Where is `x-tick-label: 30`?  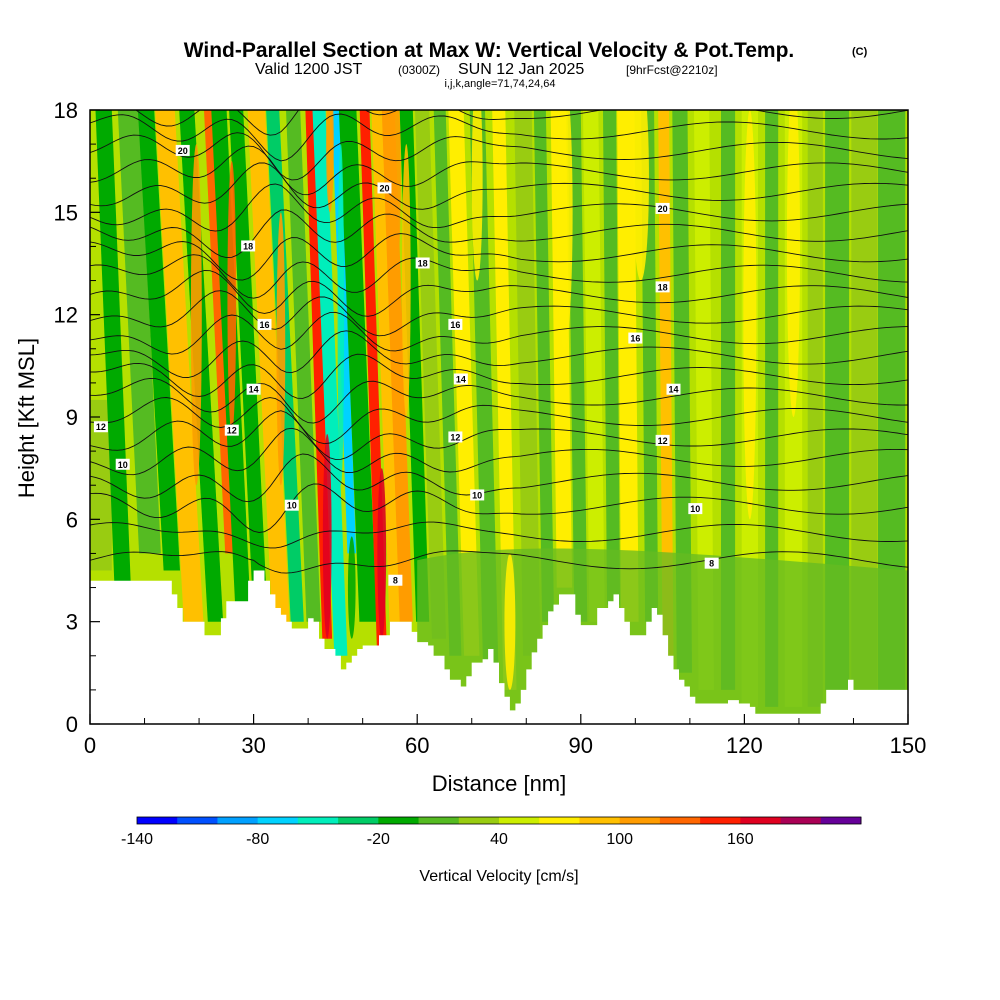 x-tick-label: 30 is located at coordinates (253, 745).